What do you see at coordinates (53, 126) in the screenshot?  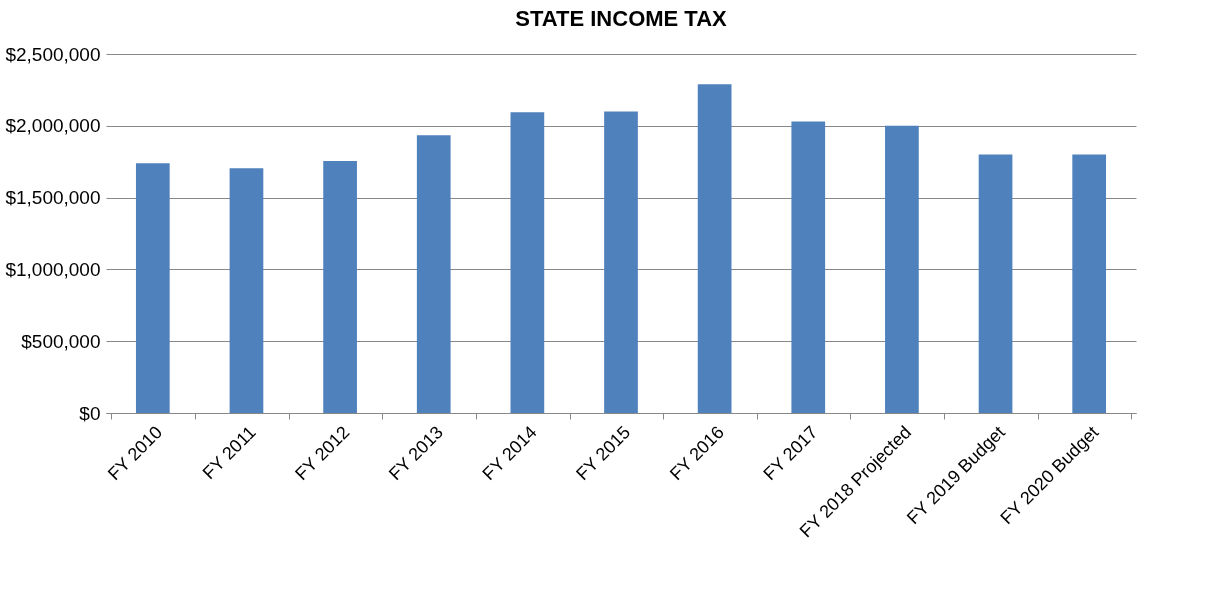 I see `y-tick-label: $2,000,000` at bounding box center [53, 126].